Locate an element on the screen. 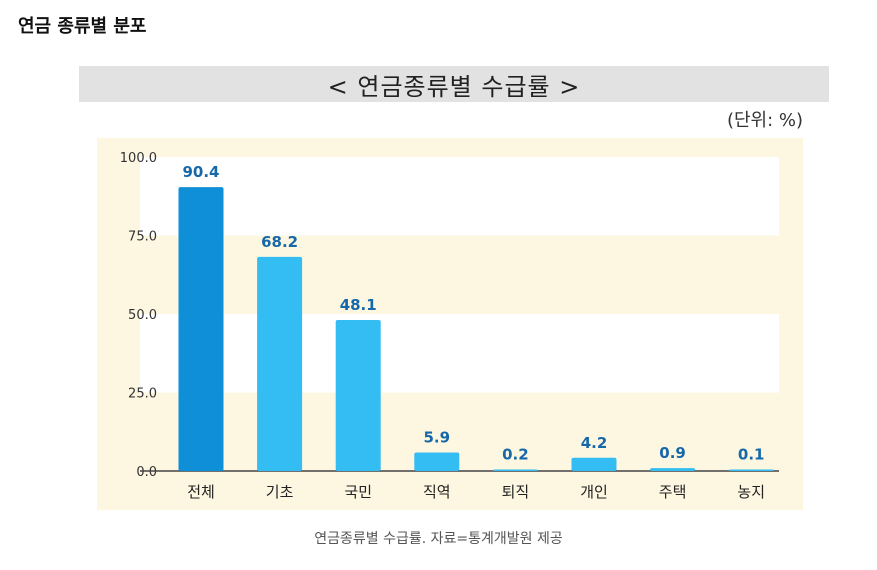 This screenshot has width=877, height=570. bar-value-label: 68.2 is located at coordinates (279, 242).